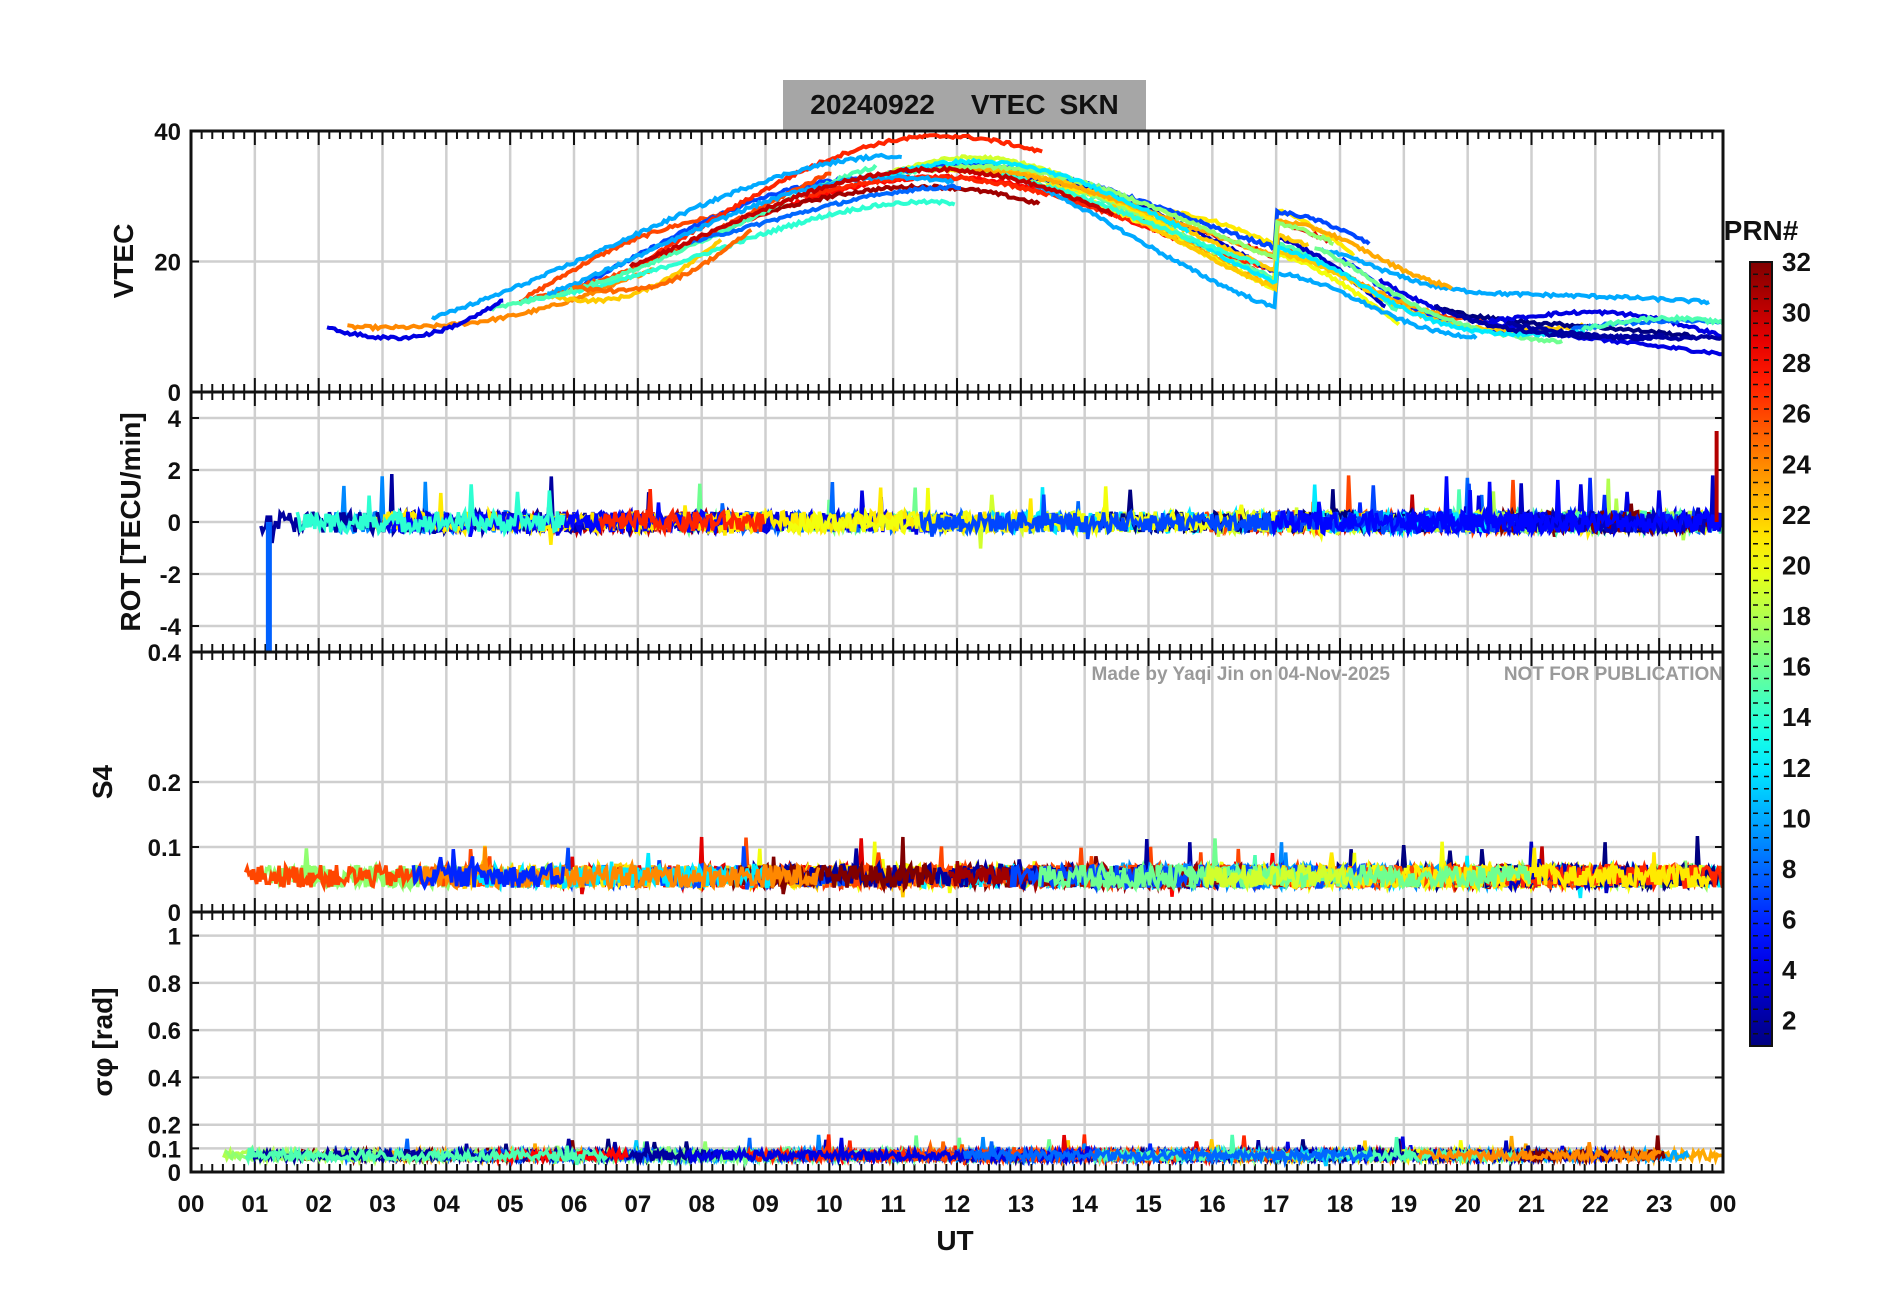 The width and height of the screenshot is (1902, 1292). Describe the element at coordinates (1796, 818) in the screenshot. I see `colorbar-tick-label: 10` at that location.